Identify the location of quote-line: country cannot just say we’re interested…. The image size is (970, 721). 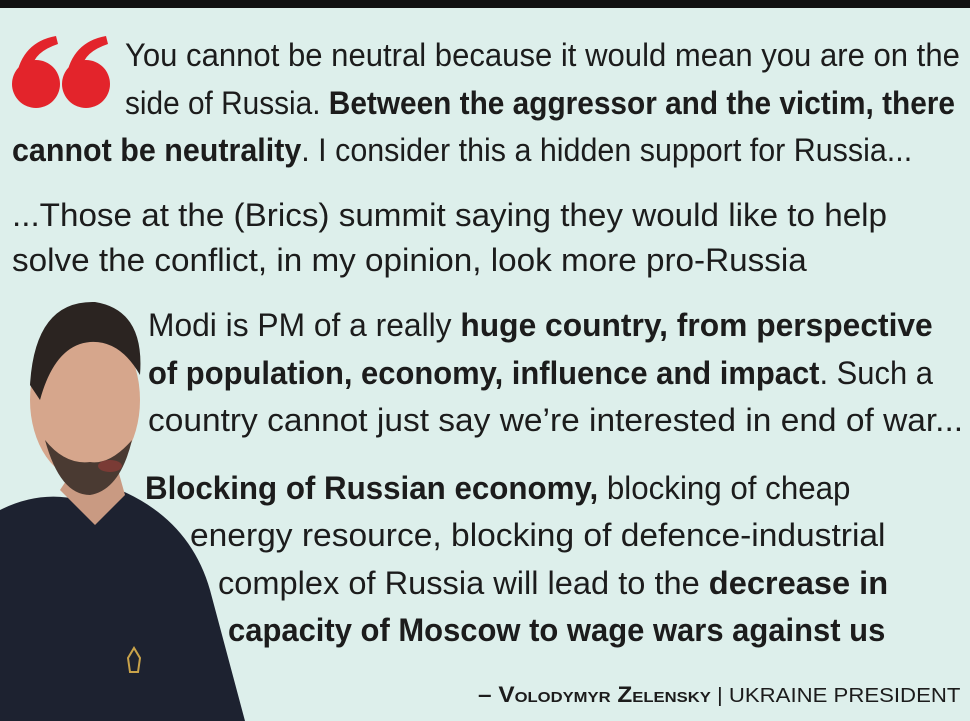
(555, 420).